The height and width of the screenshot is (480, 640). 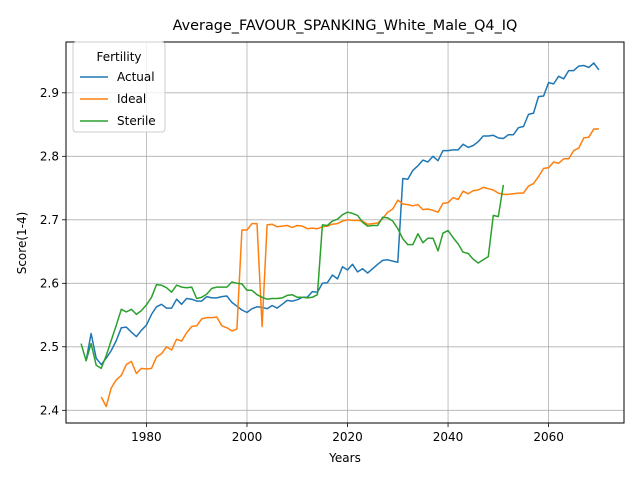 I want to click on y-tick-label: 2.8, so click(x=49, y=156).